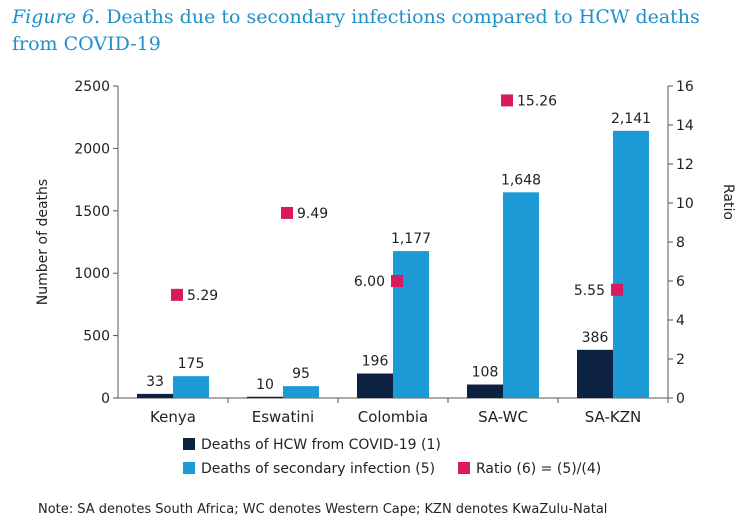  What do you see at coordinates (265, 385) in the screenshot?
I see `data-label-hcw: 10` at bounding box center [265, 385].